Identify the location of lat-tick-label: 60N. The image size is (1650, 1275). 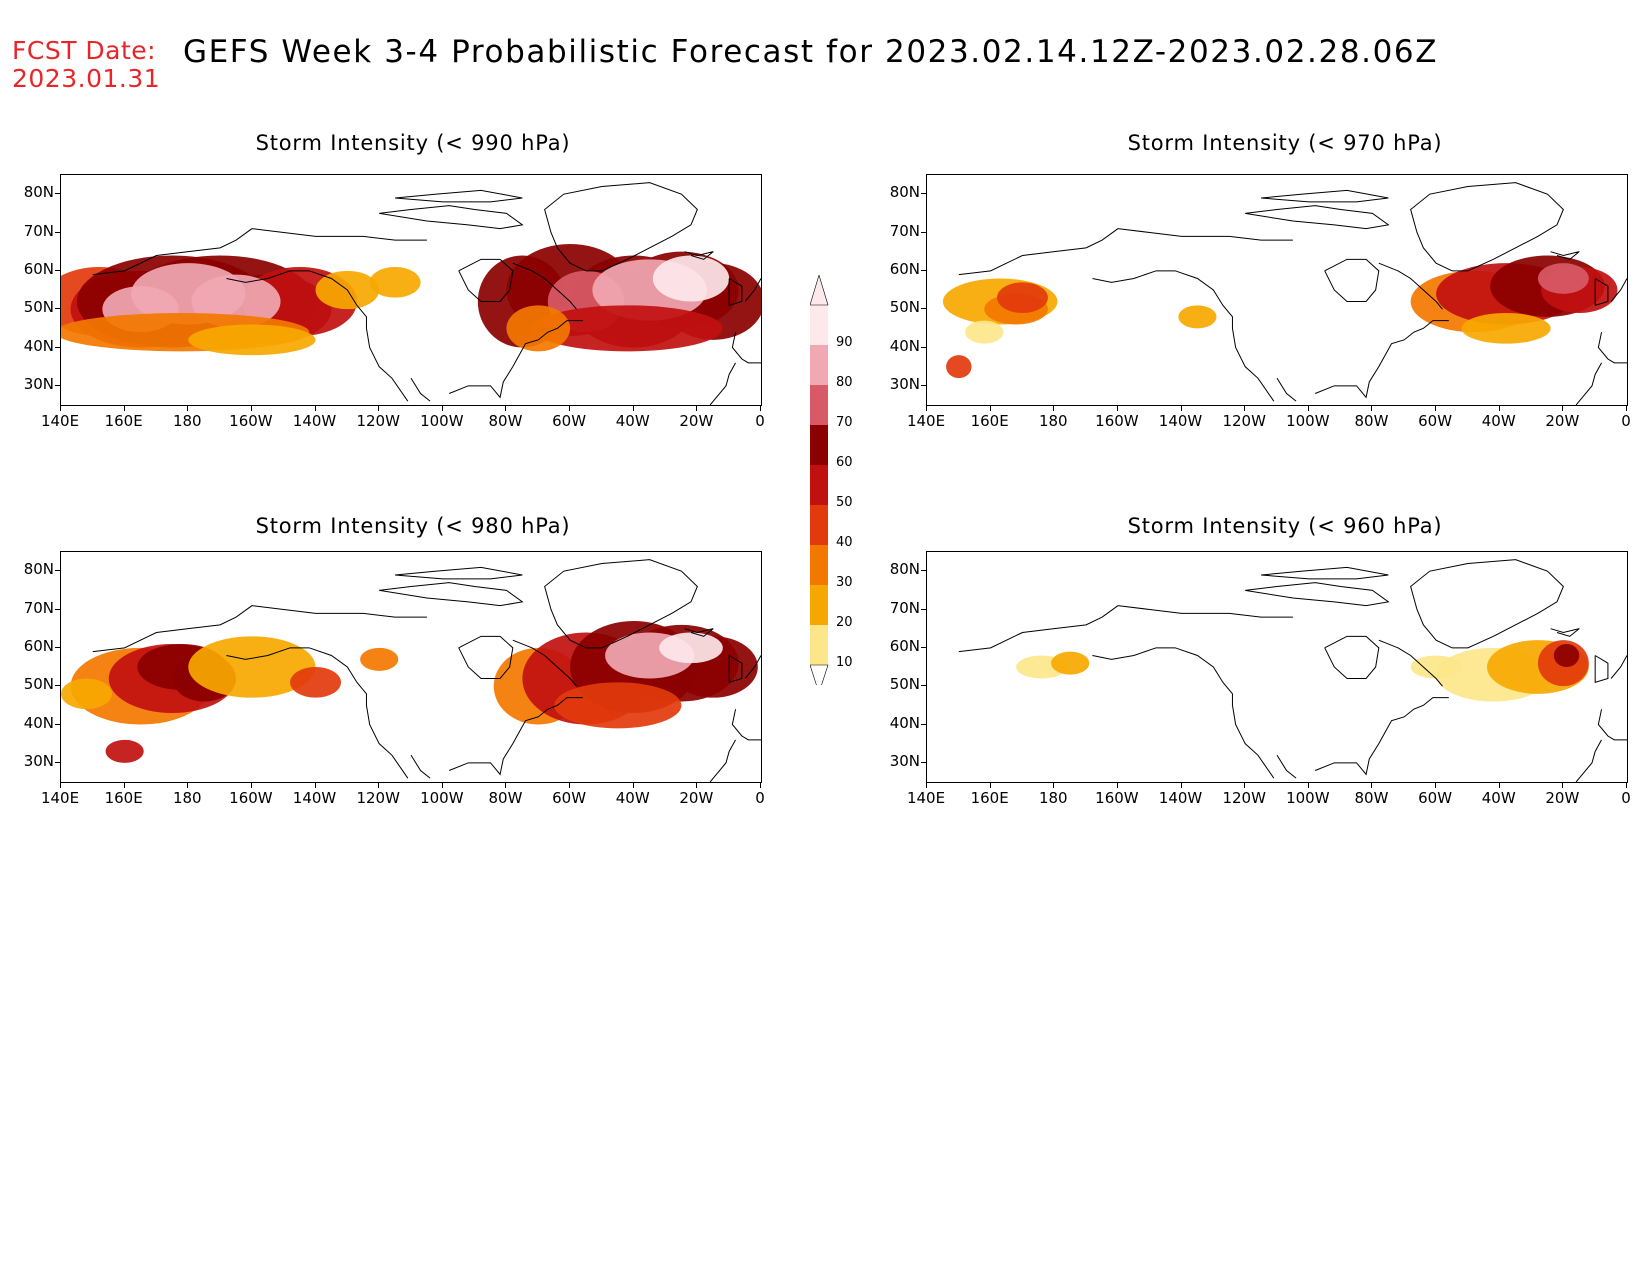
(904, 645).